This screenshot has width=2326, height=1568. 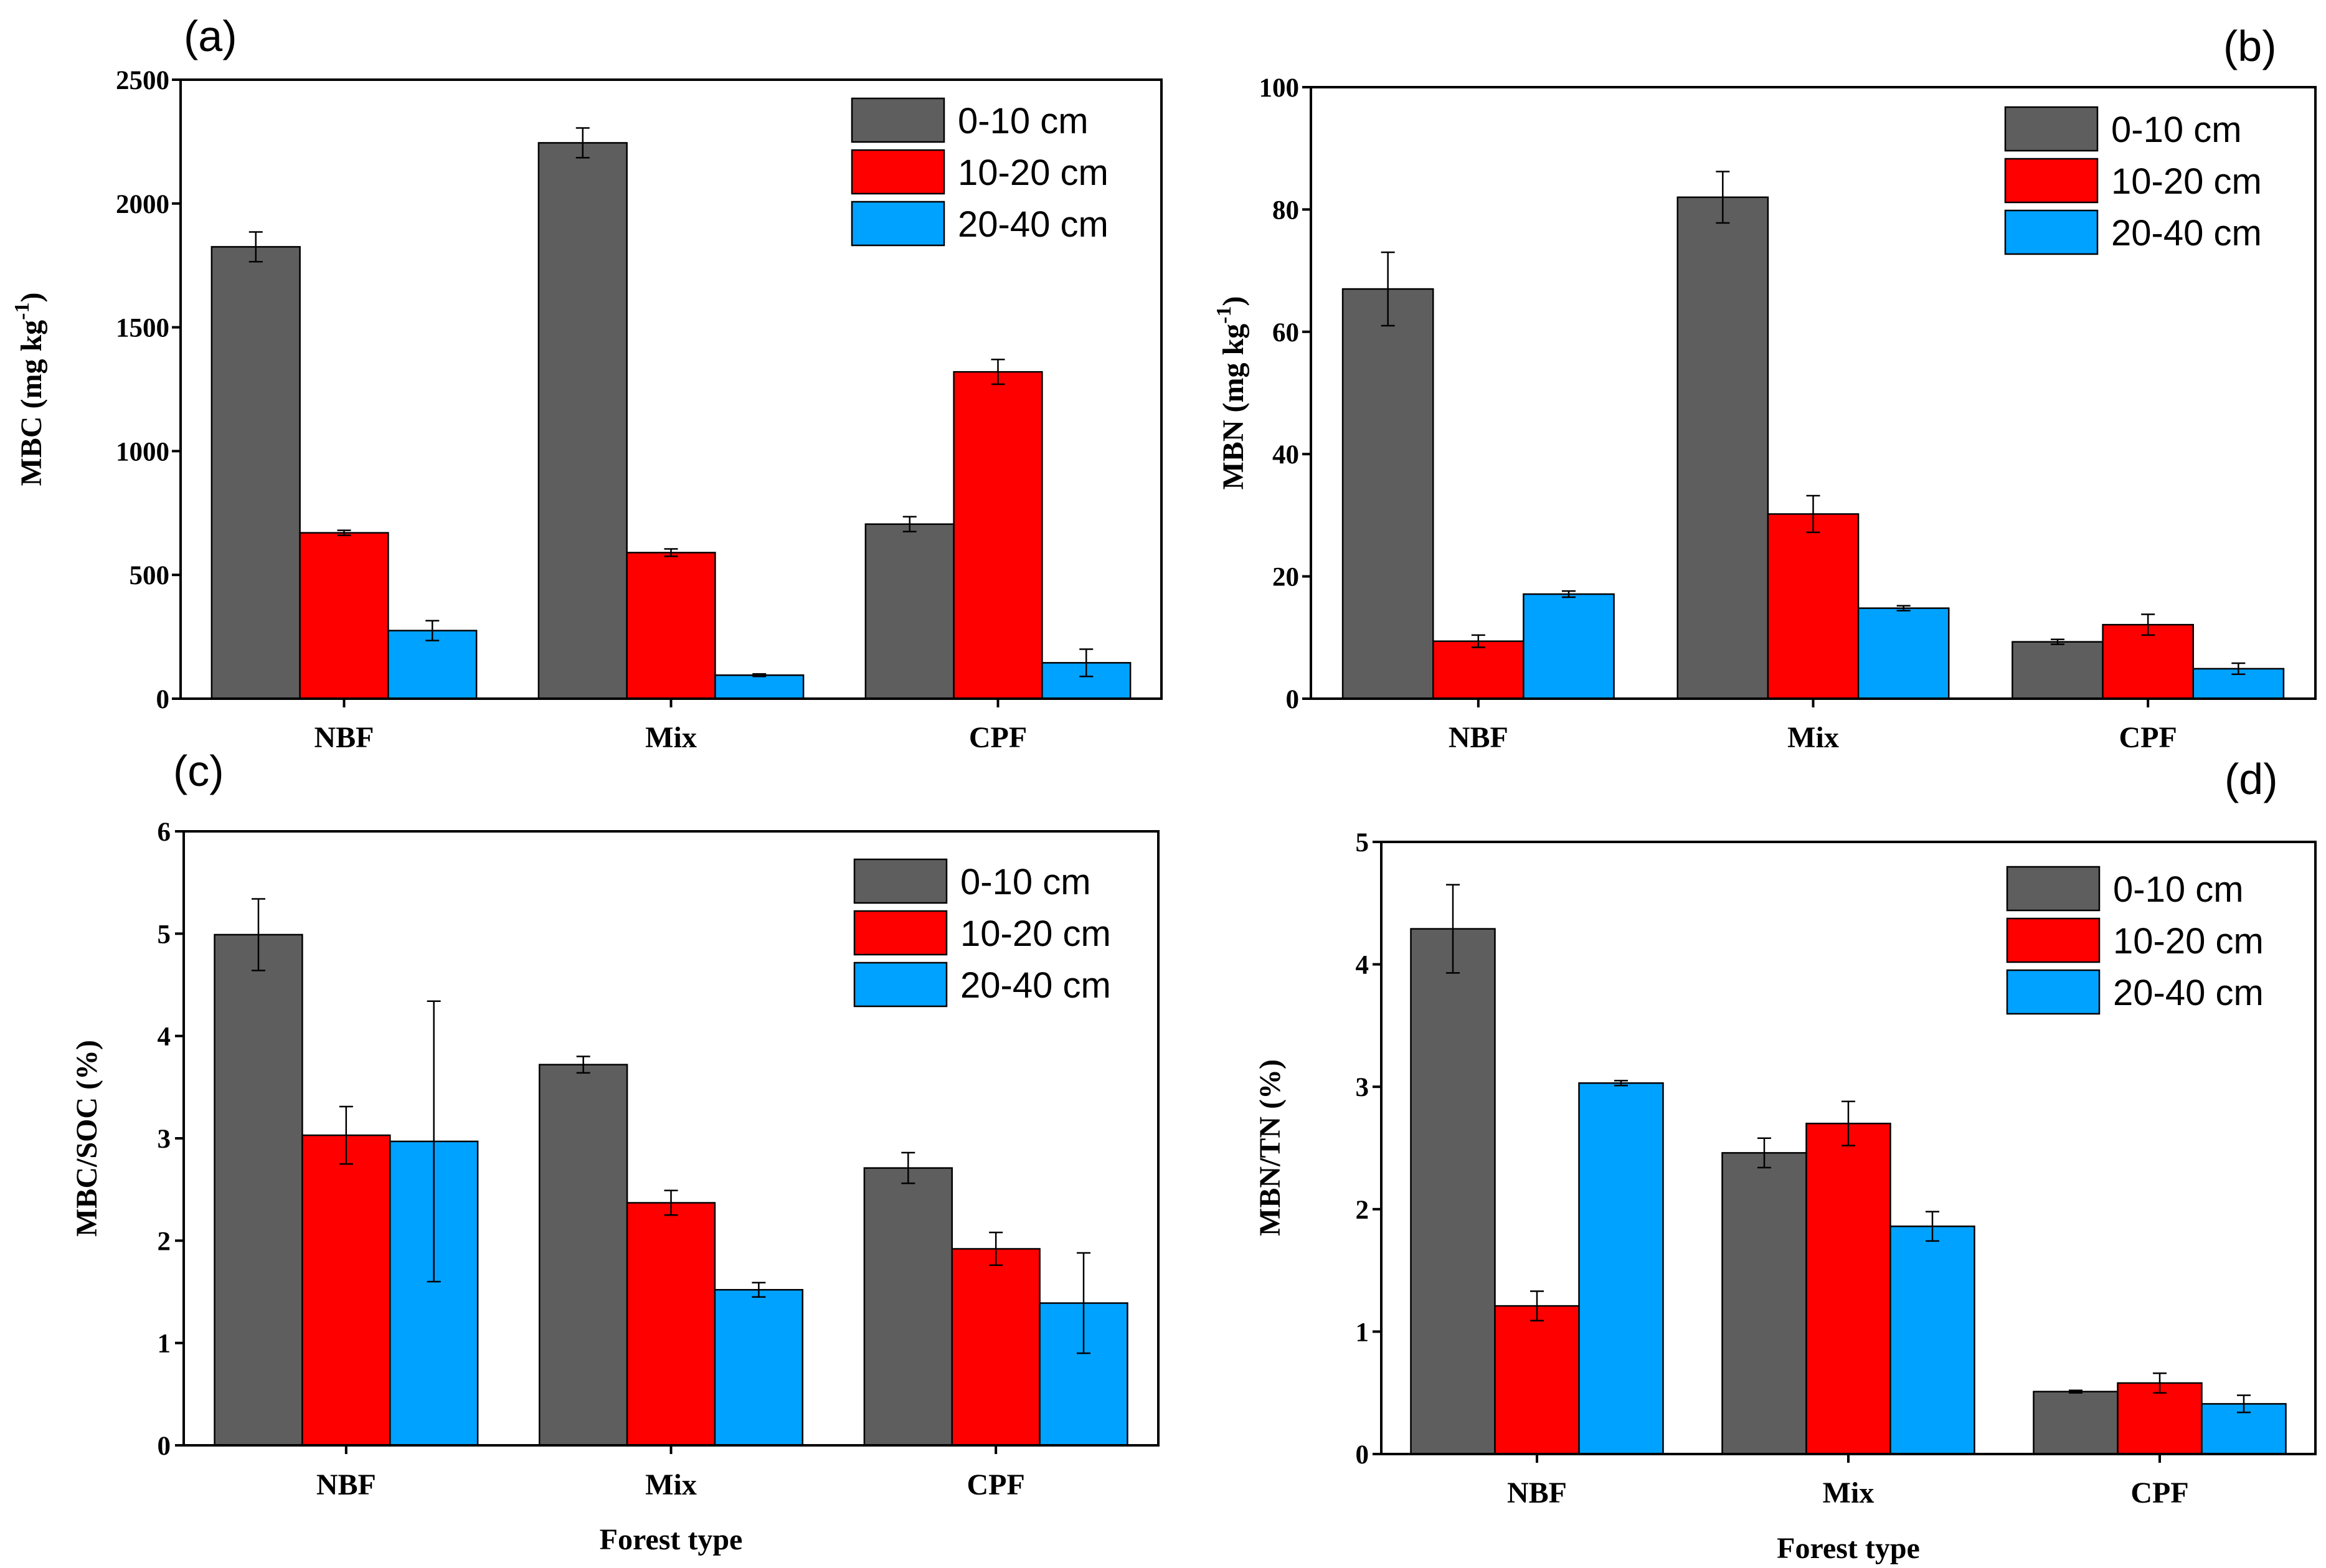 What do you see at coordinates (1453, 1191) in the screenshot?
I see `bar-d-nbf-s0` at bounding box center [1453, 1191].